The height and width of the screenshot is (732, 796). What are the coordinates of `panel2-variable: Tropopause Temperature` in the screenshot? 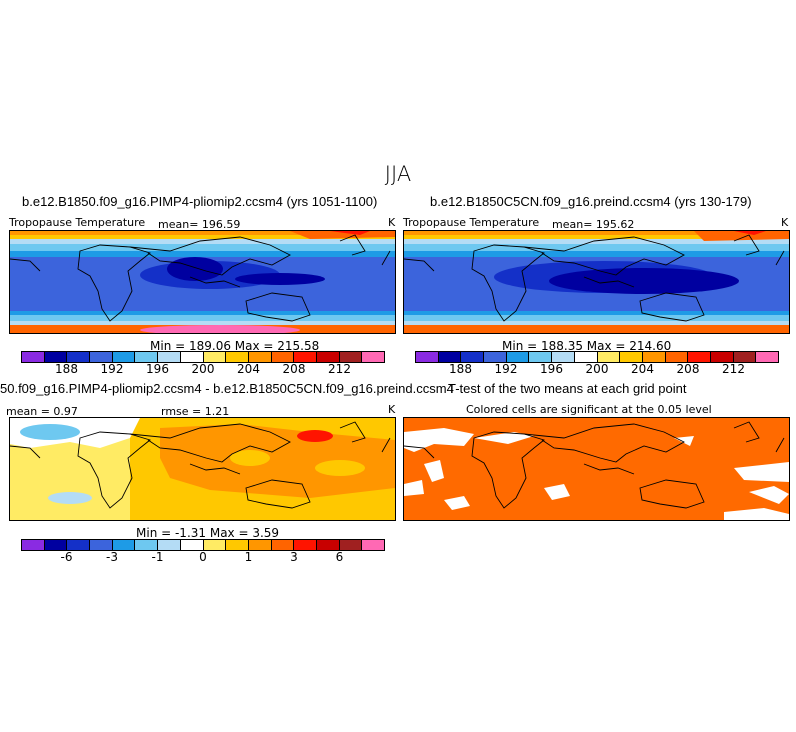 It's located at (471, 222).